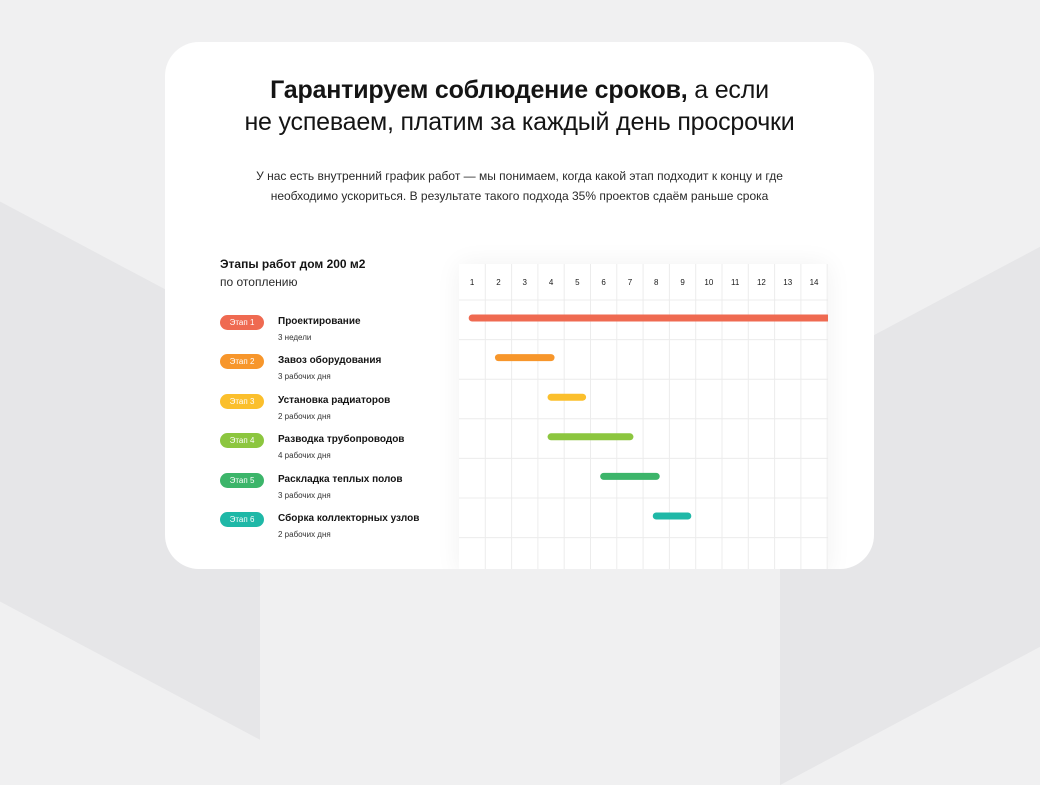 The image size is (1040, 785). I want to click on stage-name: Разводка трубопроводов, so click(341, 439).